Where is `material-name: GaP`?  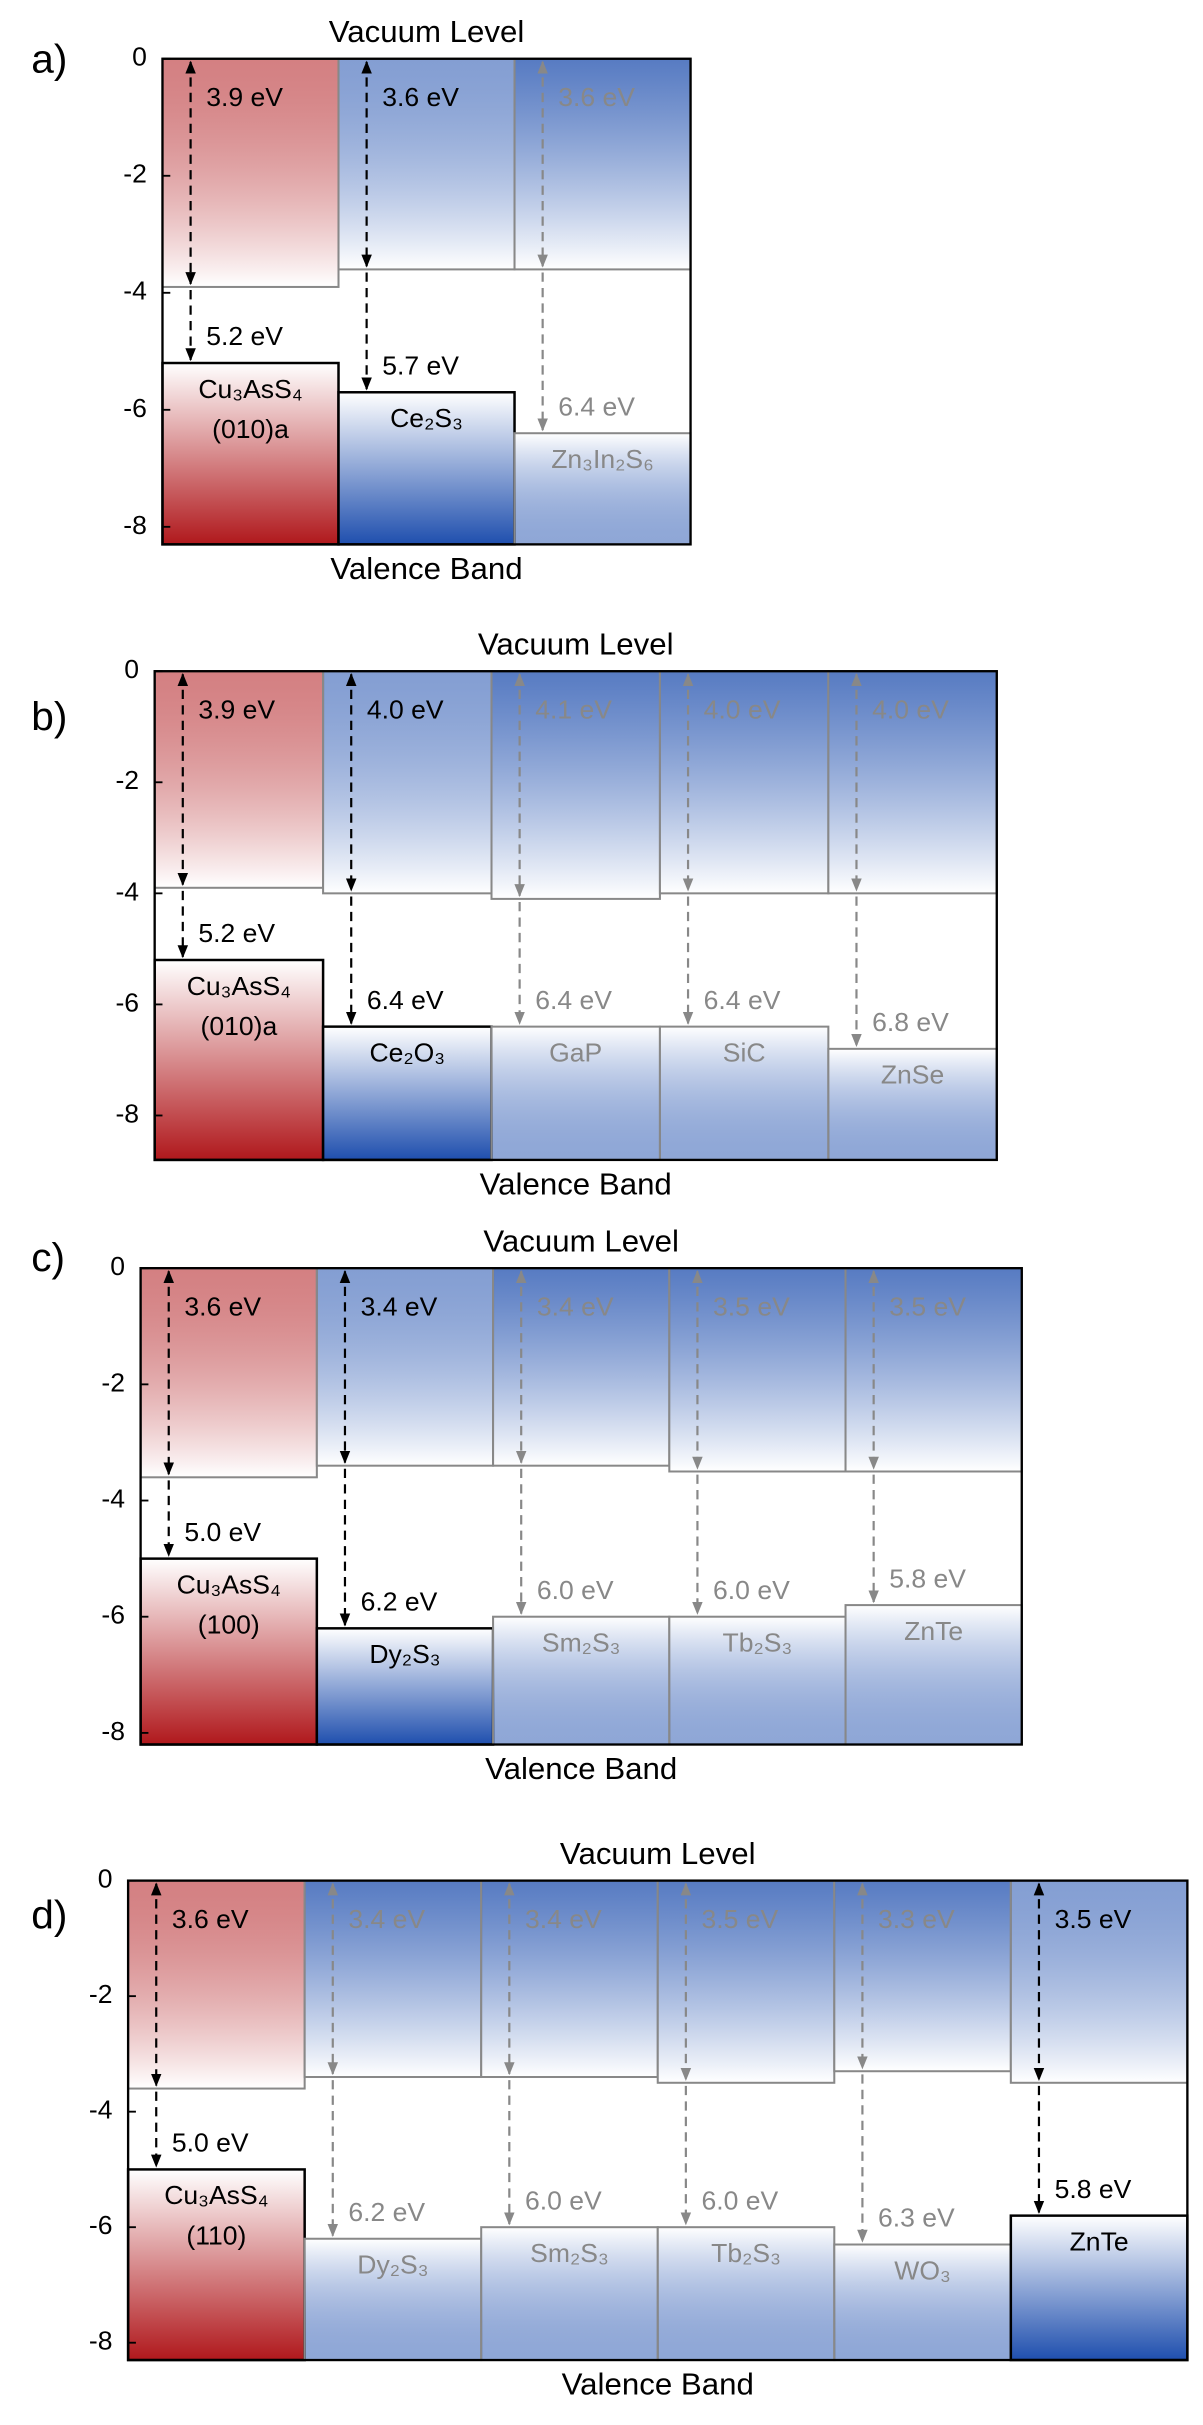
material-name: GaP is located at coordinates (575, 1053).